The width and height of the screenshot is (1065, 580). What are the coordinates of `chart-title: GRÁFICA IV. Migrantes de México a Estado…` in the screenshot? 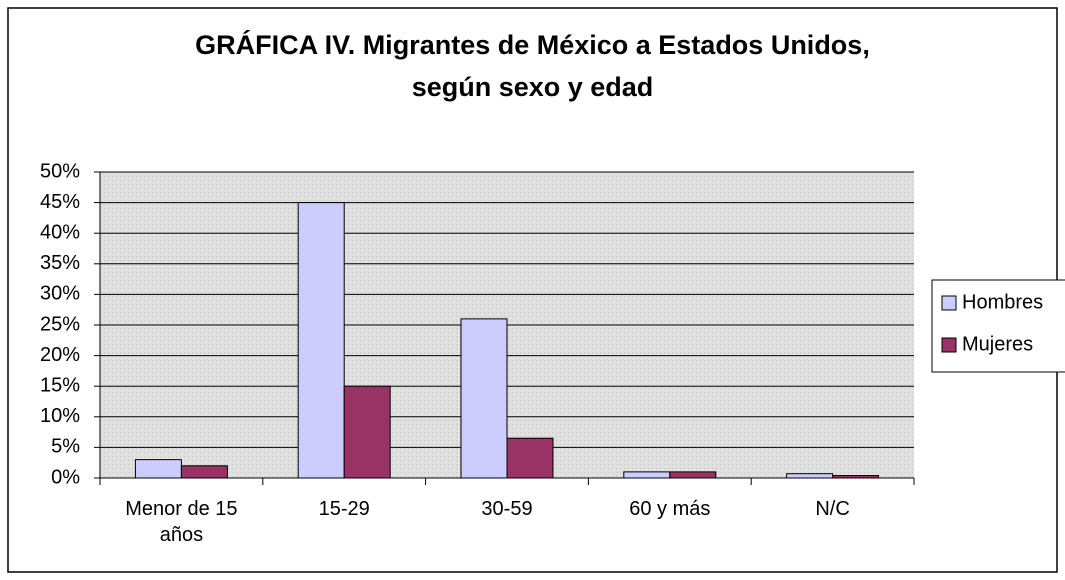 It's located at (532, 45).